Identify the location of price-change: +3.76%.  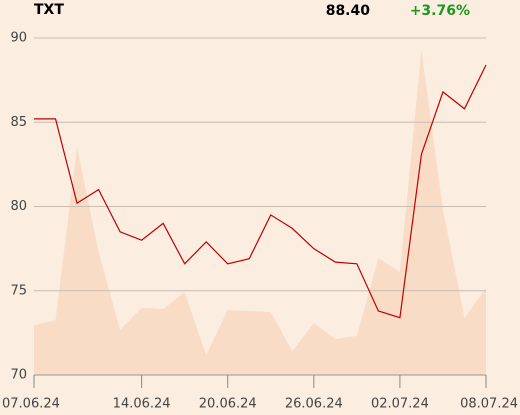
(440, 11).